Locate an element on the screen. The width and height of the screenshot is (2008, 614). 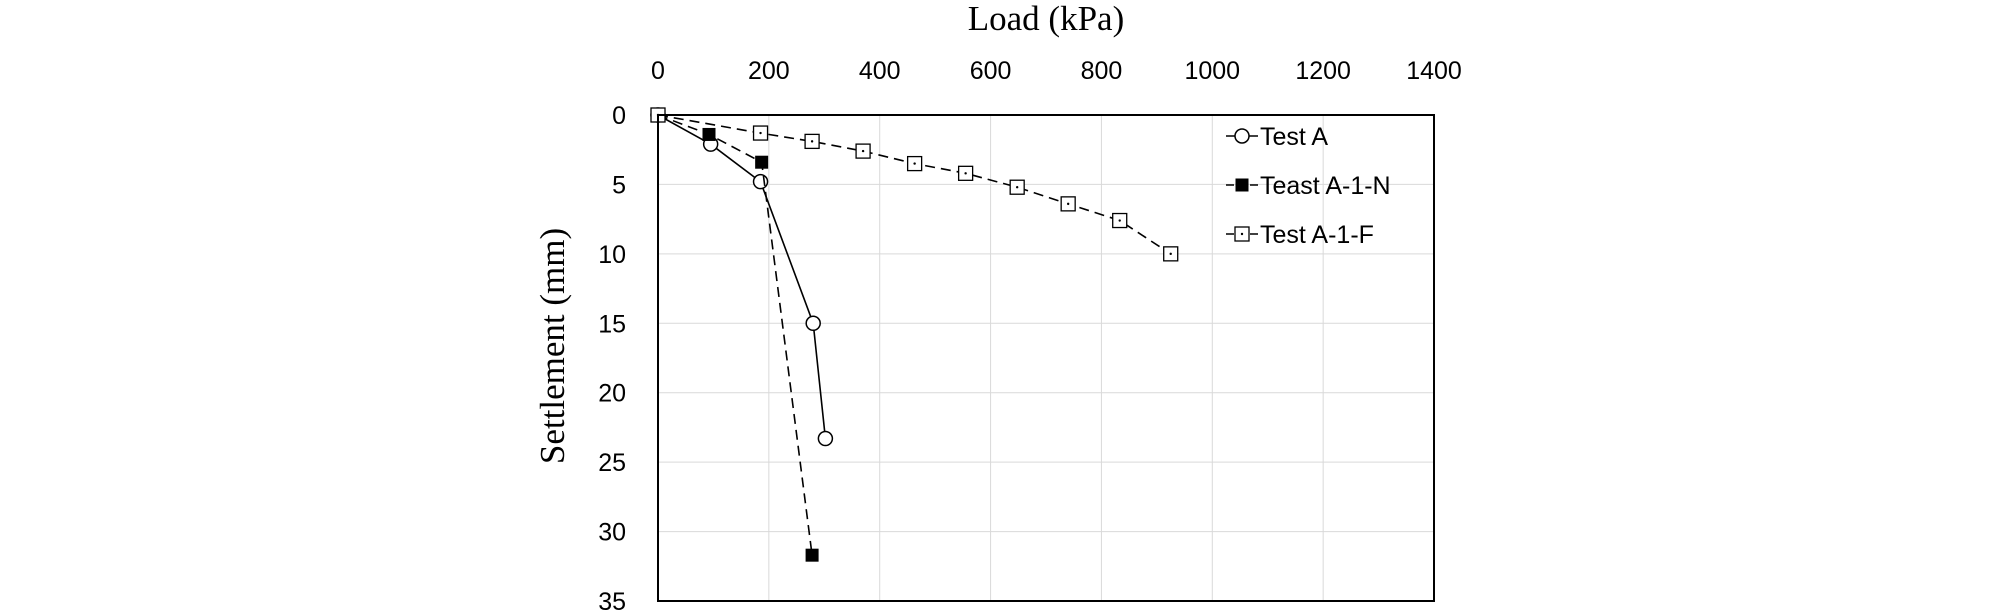
x-tick-label: 1200 is located at coordinates (1323, 71).